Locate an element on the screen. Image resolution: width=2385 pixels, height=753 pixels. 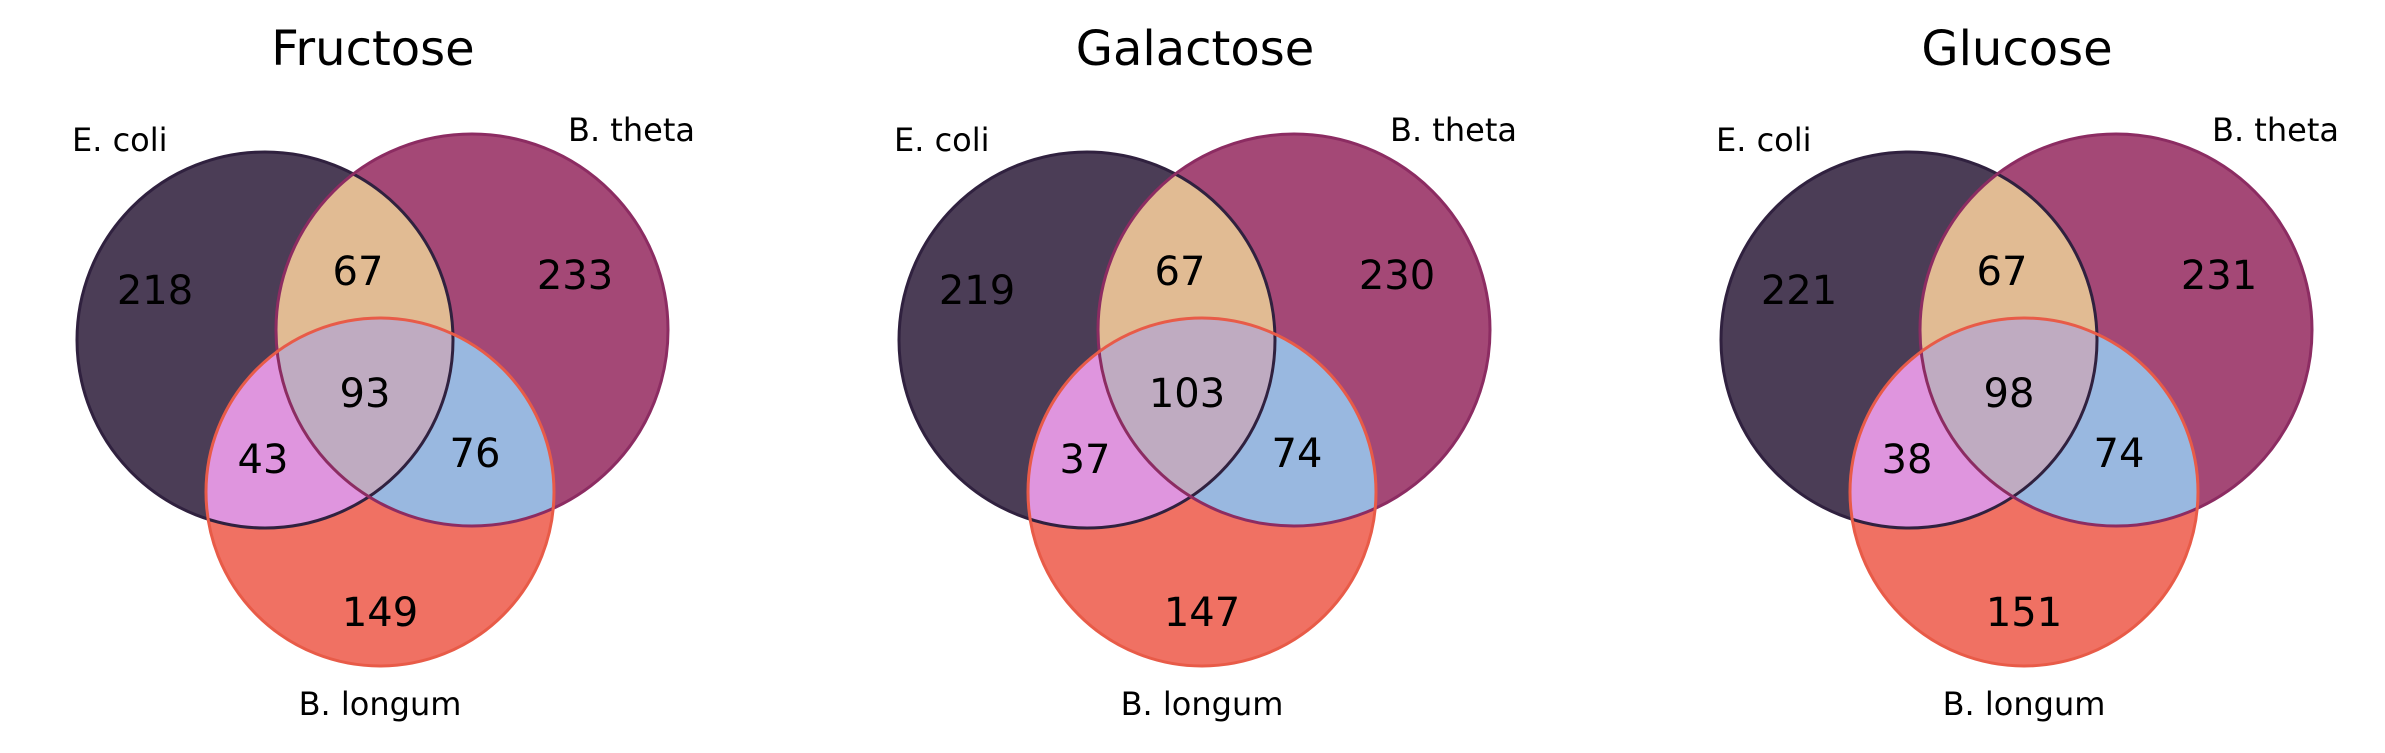
region-count-abc: 93 is located at coordinates (365, 394).